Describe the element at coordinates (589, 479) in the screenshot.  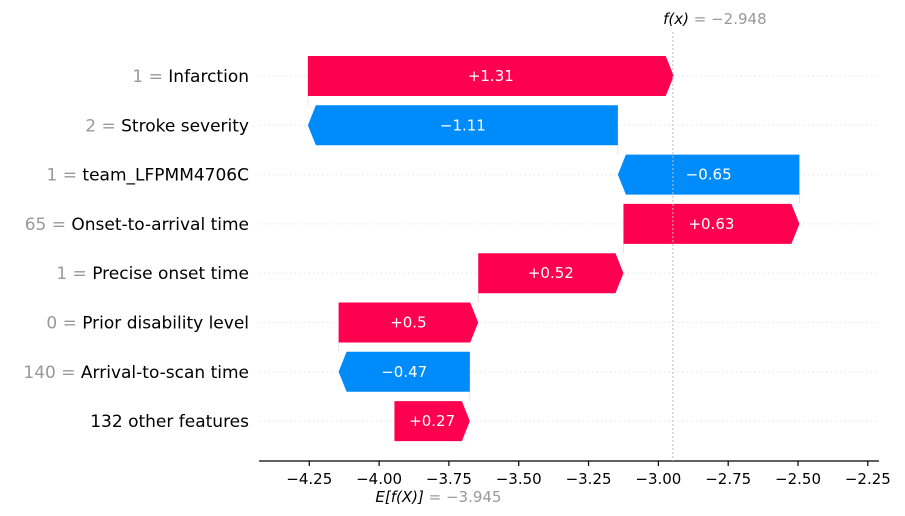
I see `x-tick-label: −3.25` at that location.